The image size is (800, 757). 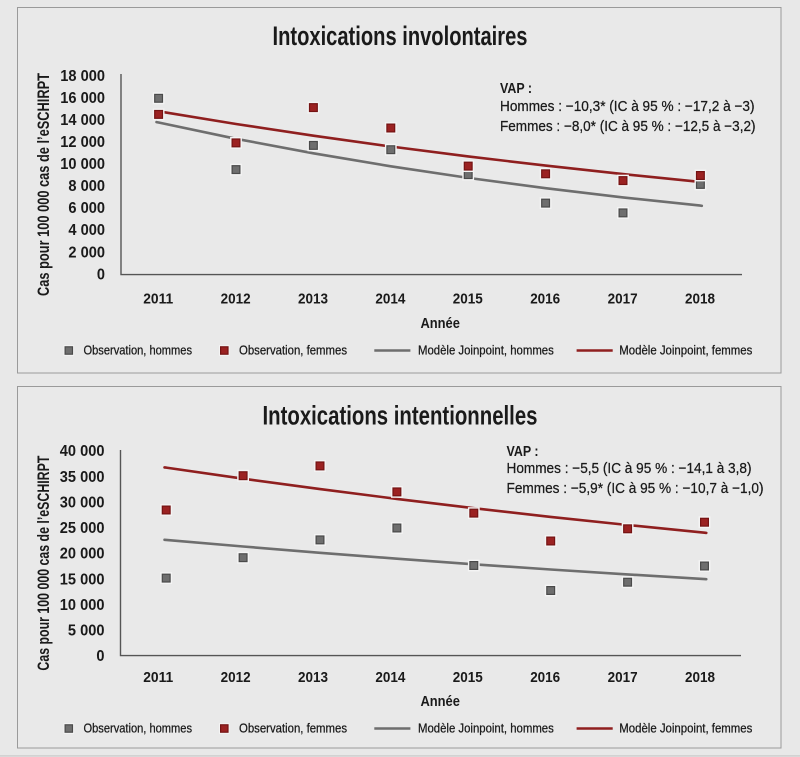 What do you see at coordinates (86, 186) in the screenshot?
I see `svg-text: 8 000` at bounding box center [86, 186].